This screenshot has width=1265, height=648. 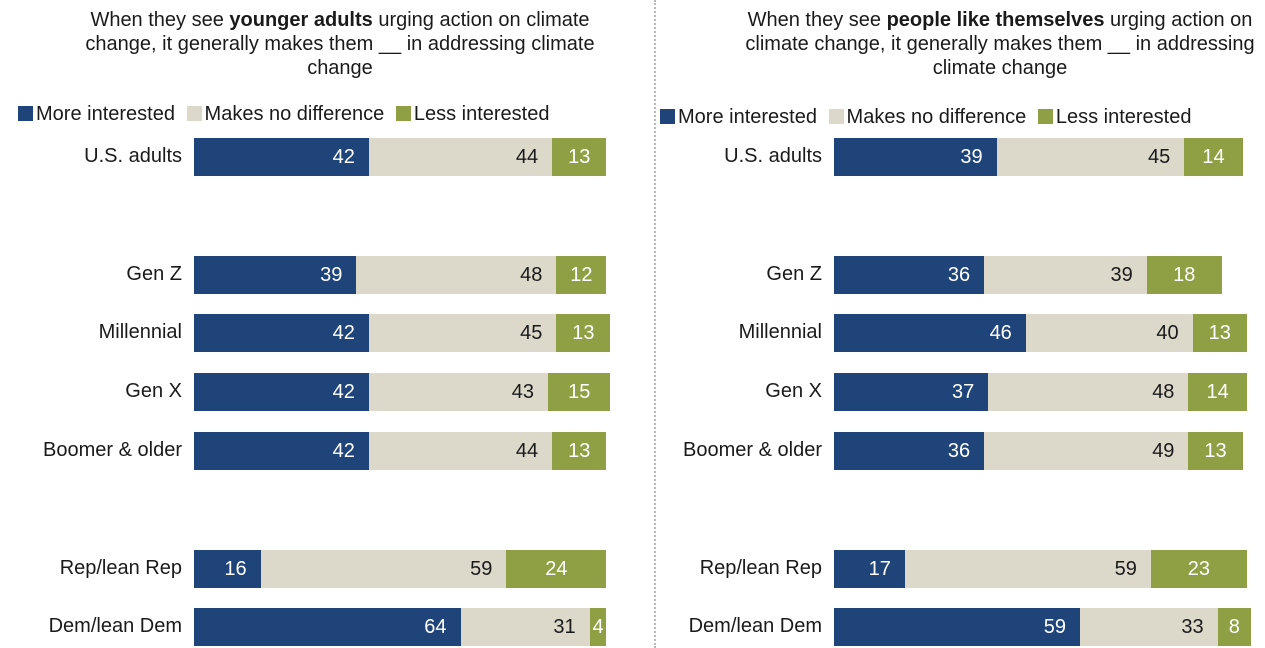 I want to click on bar-value-label: 64, so click(x=435, y=627).